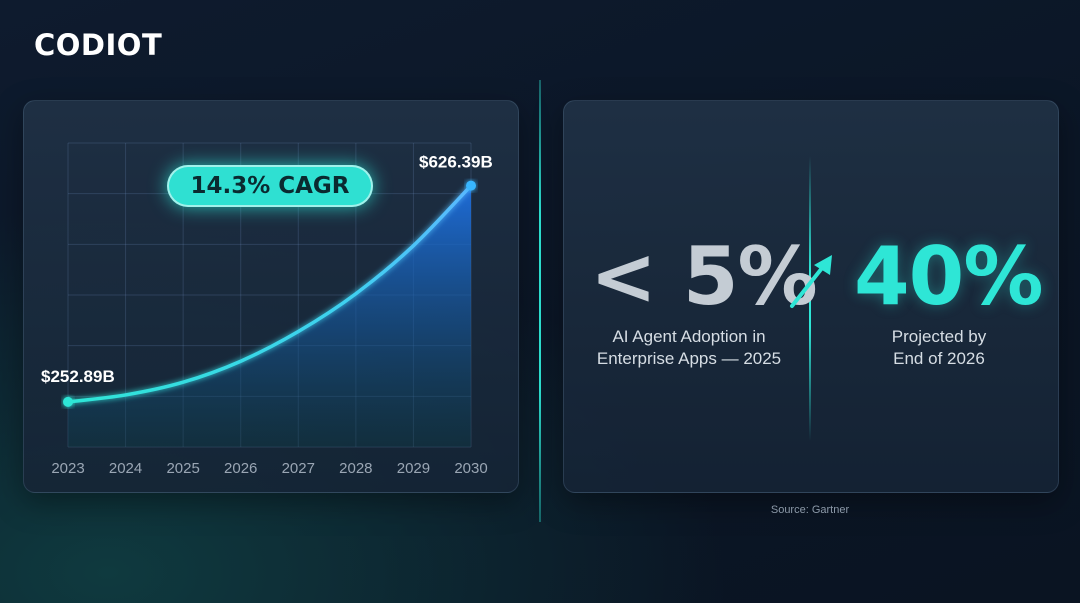  Describe the element at coordinates (939, 336) in the screenshot. I see `caption-line: Projected by` at that location.